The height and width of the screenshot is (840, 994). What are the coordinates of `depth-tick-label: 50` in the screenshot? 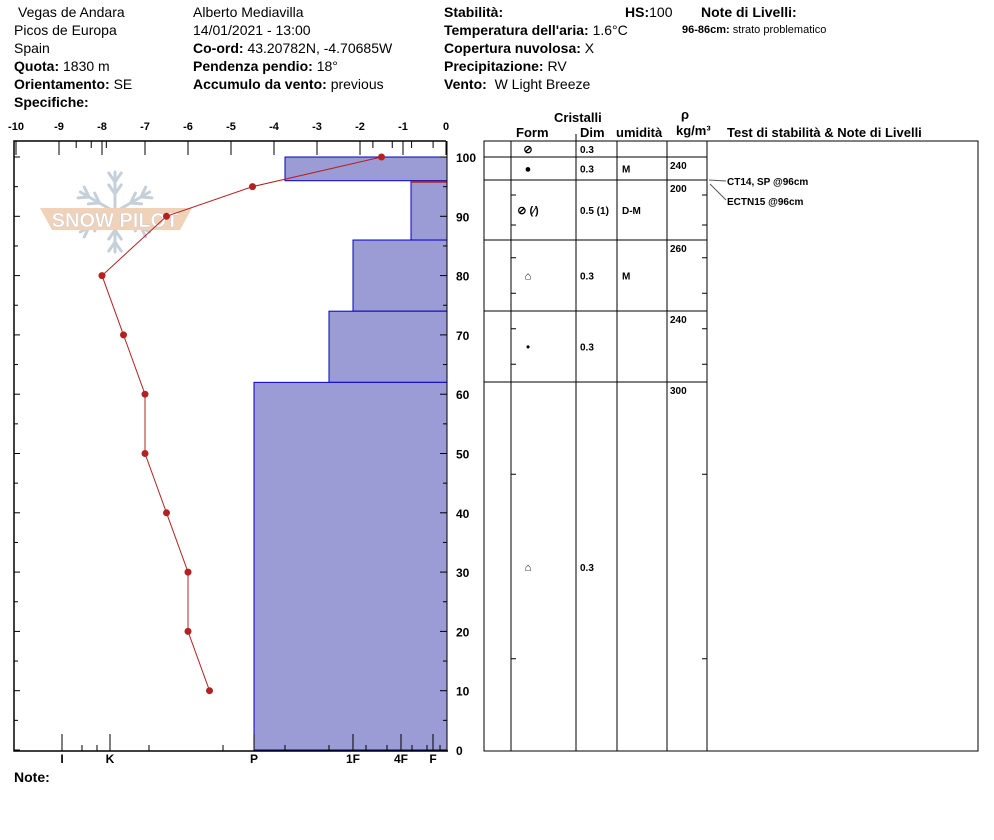 It's located at (463, 455).